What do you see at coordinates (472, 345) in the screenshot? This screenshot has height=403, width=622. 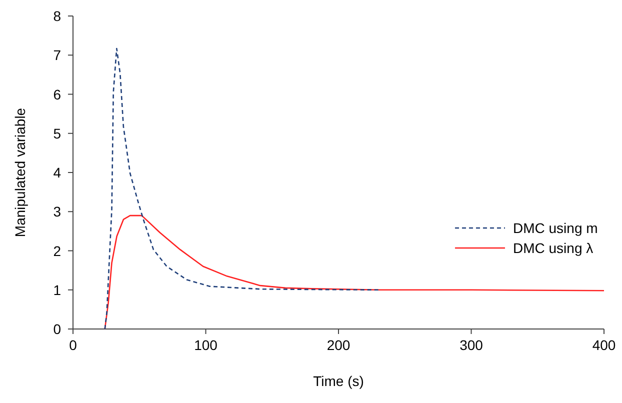 I see `x-tick-label: 300` at bounding box center [472, 345].